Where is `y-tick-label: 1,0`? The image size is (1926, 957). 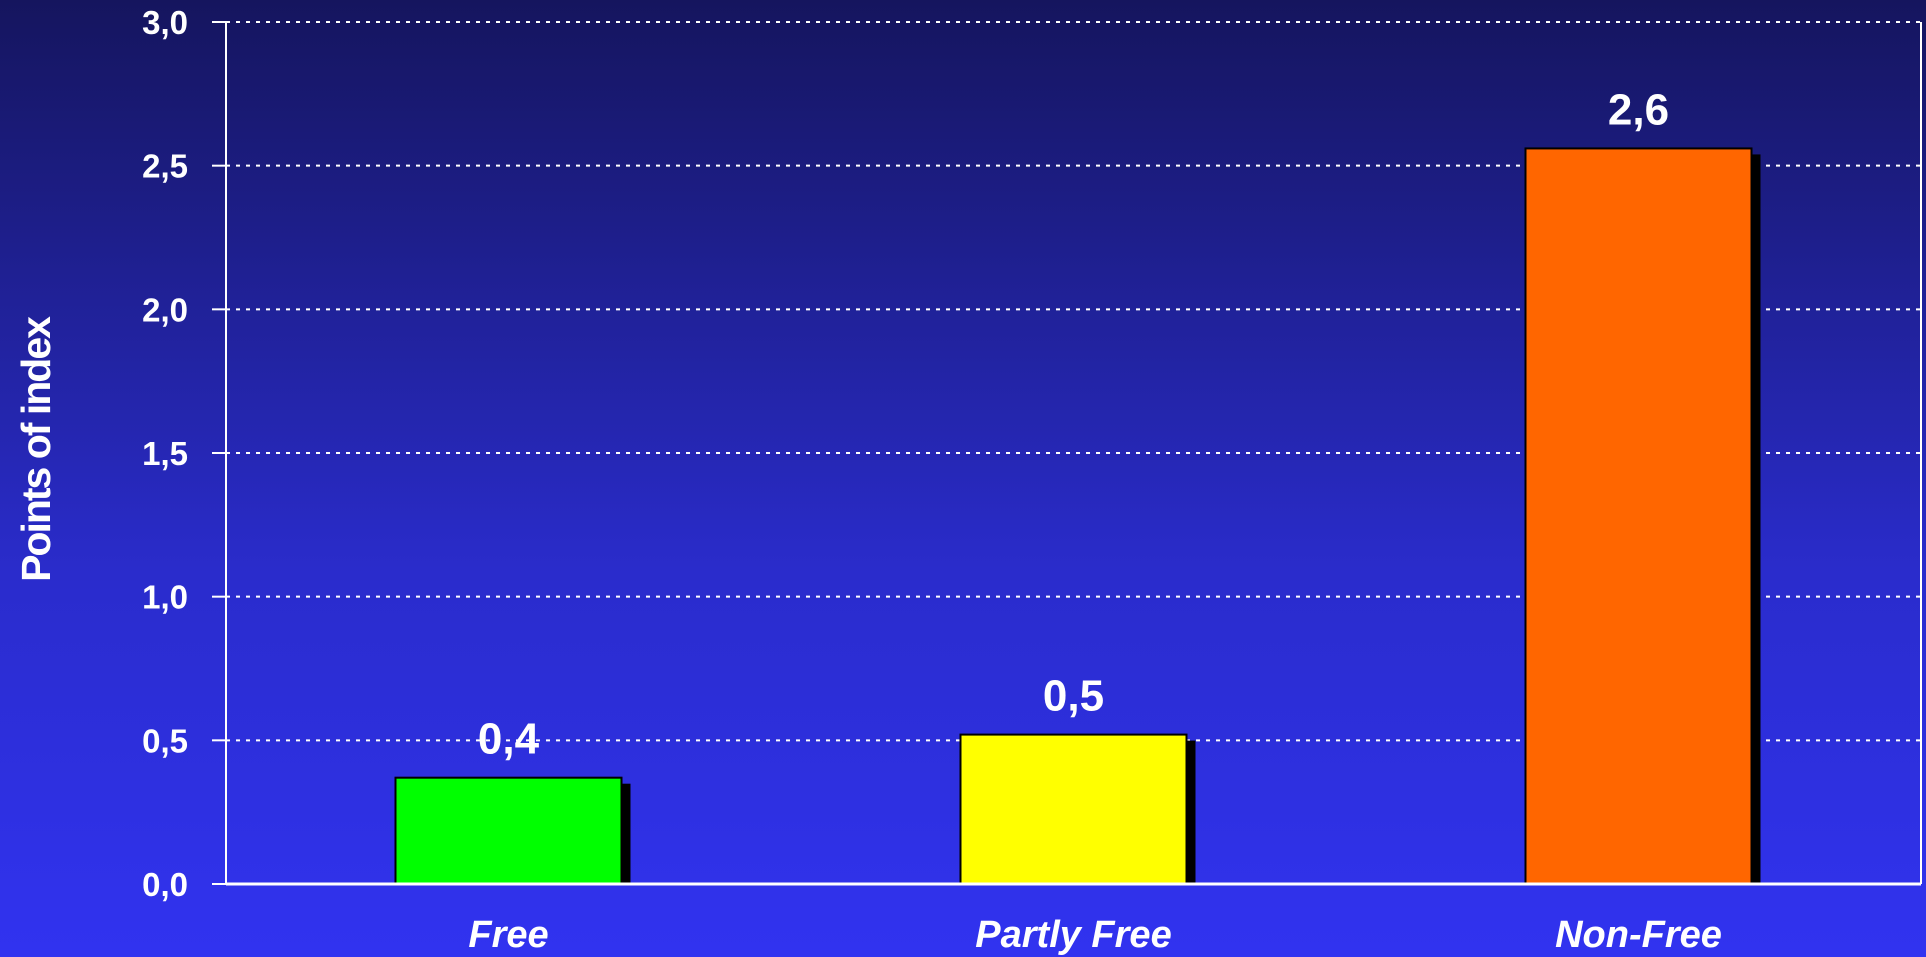 y-tick-label: 1,0 is located at coordinates (165, 597).